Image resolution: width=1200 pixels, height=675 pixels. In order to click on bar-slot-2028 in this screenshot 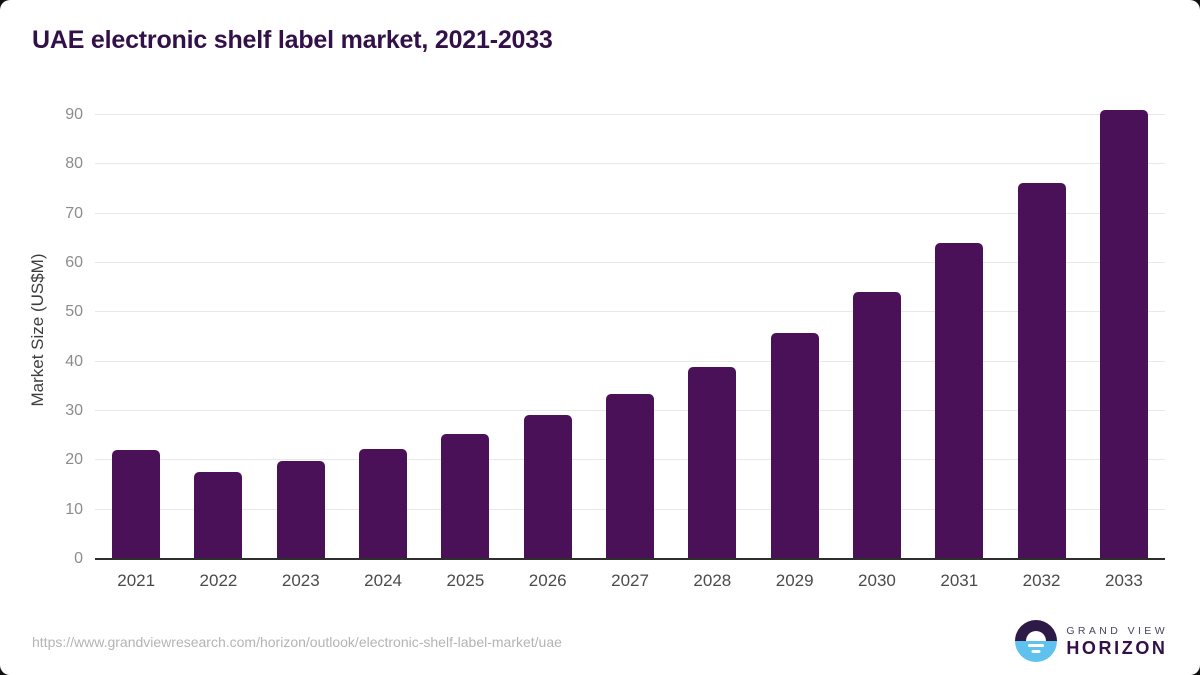, I will do `click(712, 329)`.